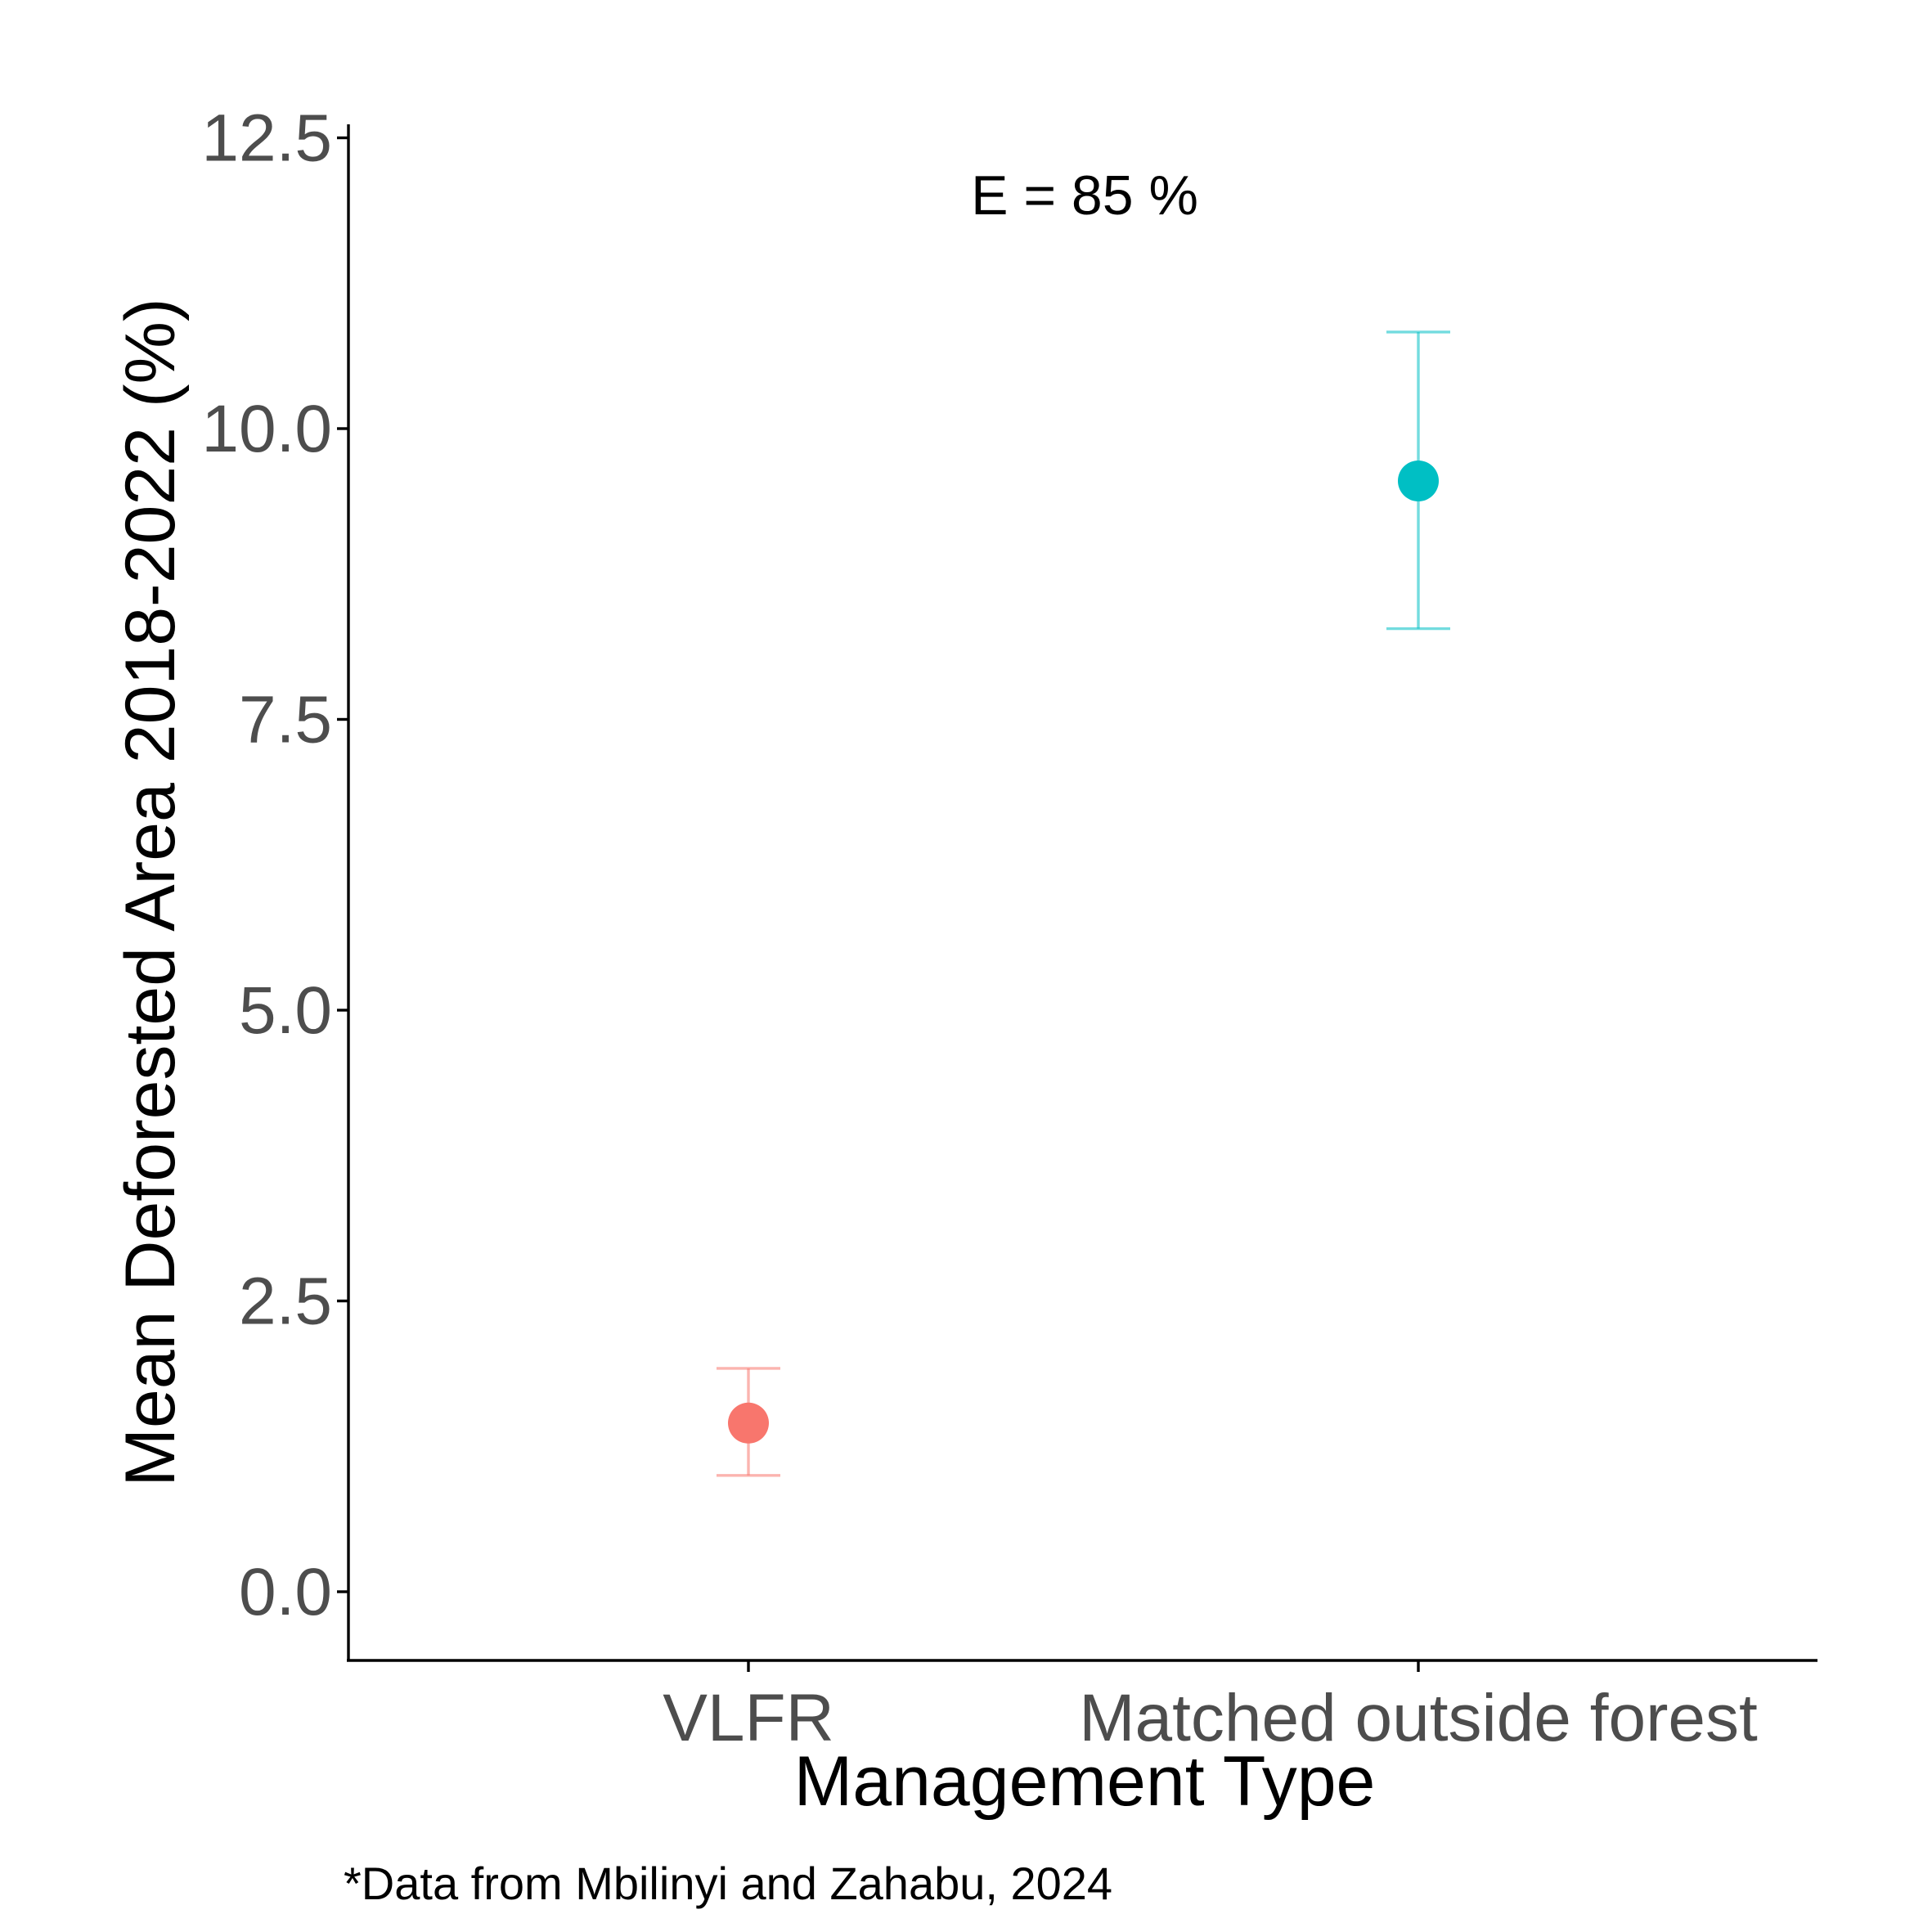  I want to click on x-tick-label: Matched outside forest, so click(1418, 1718).